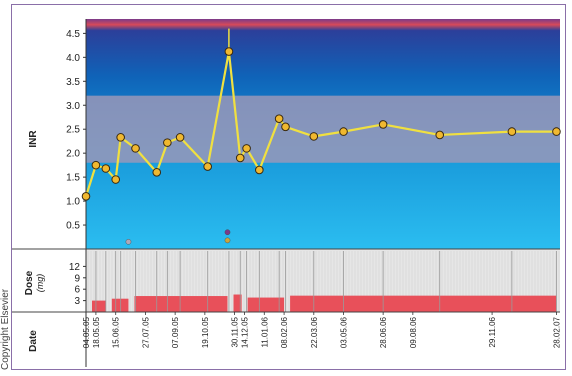  I want to click on panel-labels: INR Dose (mg) Date, so click(34, 241).